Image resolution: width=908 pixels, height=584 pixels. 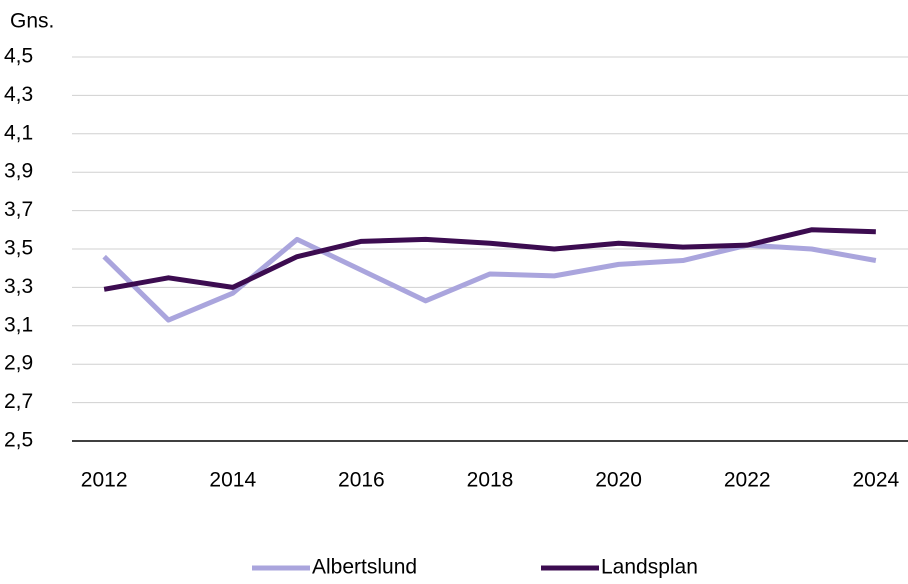 I want to click on y-tick-label: 4,5, so click(x=18, y=56).